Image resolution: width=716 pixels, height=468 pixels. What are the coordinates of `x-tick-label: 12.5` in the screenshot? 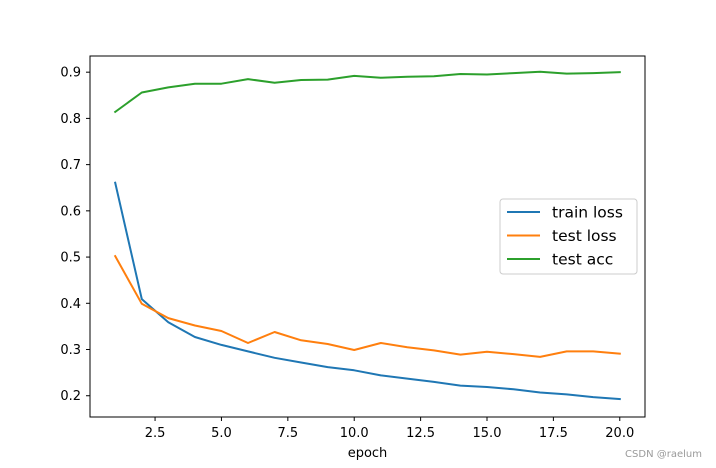 It's located at (420, 433).